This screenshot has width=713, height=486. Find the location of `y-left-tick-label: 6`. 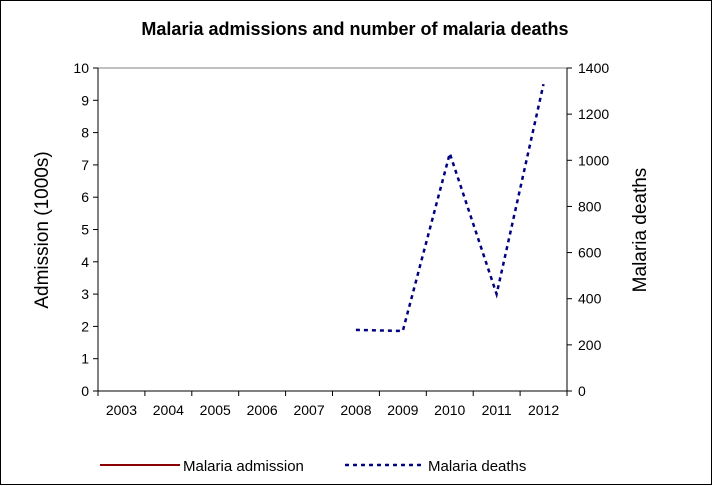

y-left-tick-label: 6 is located at coordinates (85, 197).